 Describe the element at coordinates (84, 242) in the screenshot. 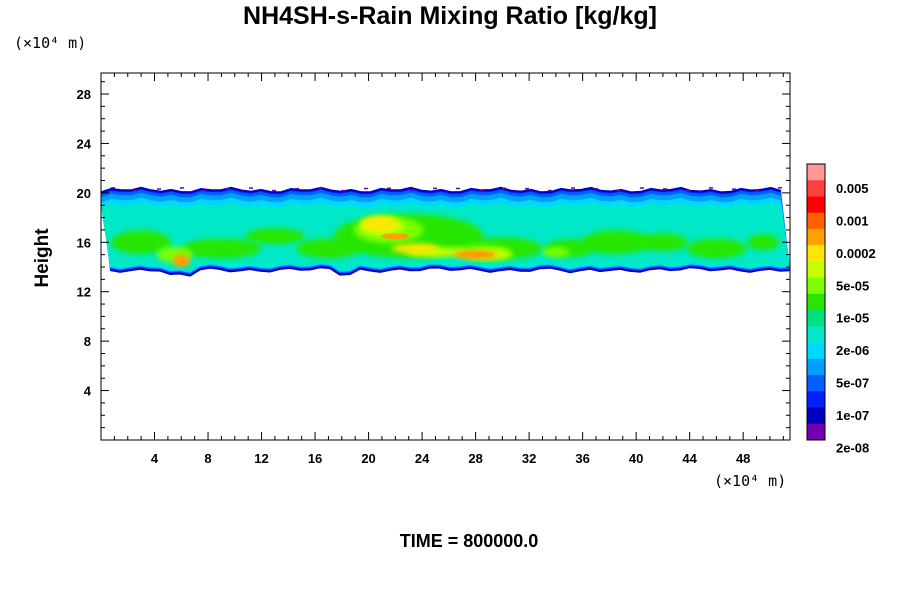

I see `y-tick-label: 16` at that location.